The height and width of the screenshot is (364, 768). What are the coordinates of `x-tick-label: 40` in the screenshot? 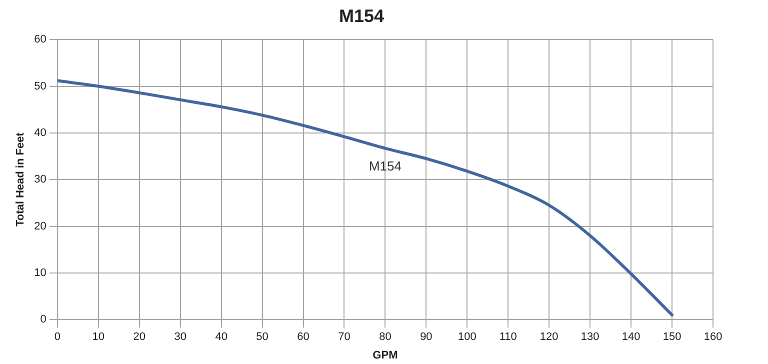 It's located at (221, 337).